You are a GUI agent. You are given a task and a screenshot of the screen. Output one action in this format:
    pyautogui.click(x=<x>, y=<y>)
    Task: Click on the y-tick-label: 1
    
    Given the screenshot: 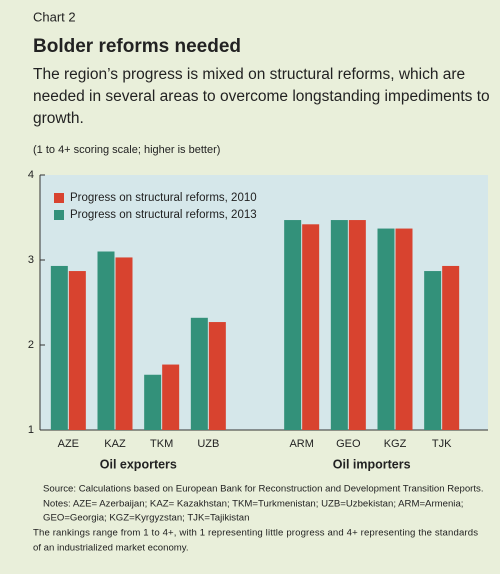 What is the action you would take?
    pyautogui.click(x=31, y=430)
    